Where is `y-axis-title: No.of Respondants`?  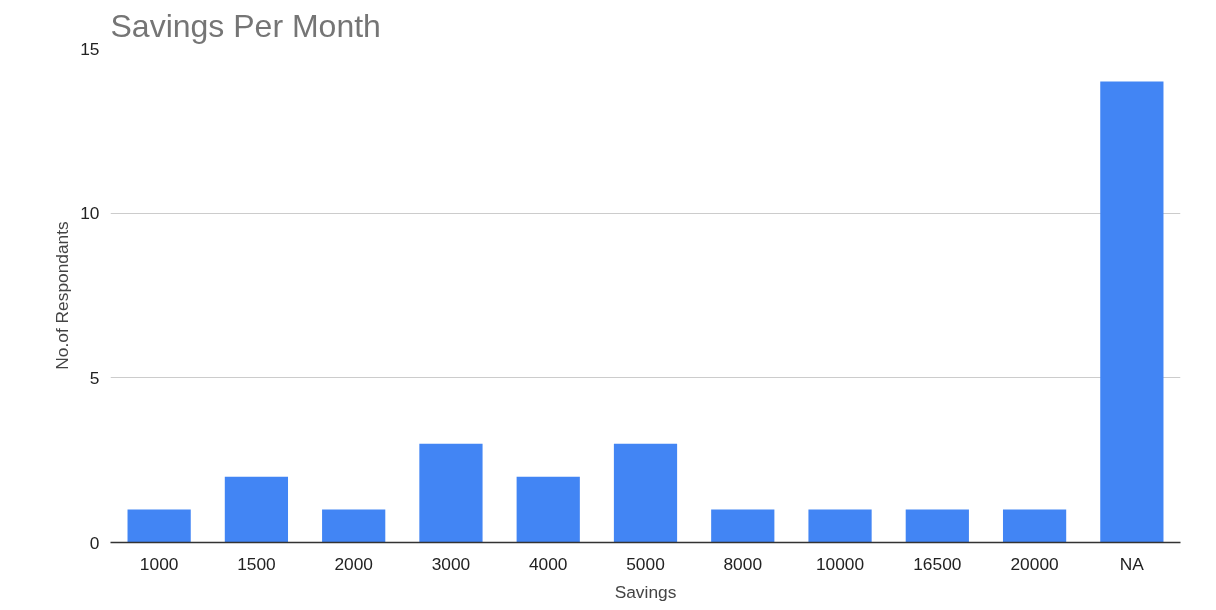 y-axis-title: No.of Respondants is located at coordinates (62, 295).